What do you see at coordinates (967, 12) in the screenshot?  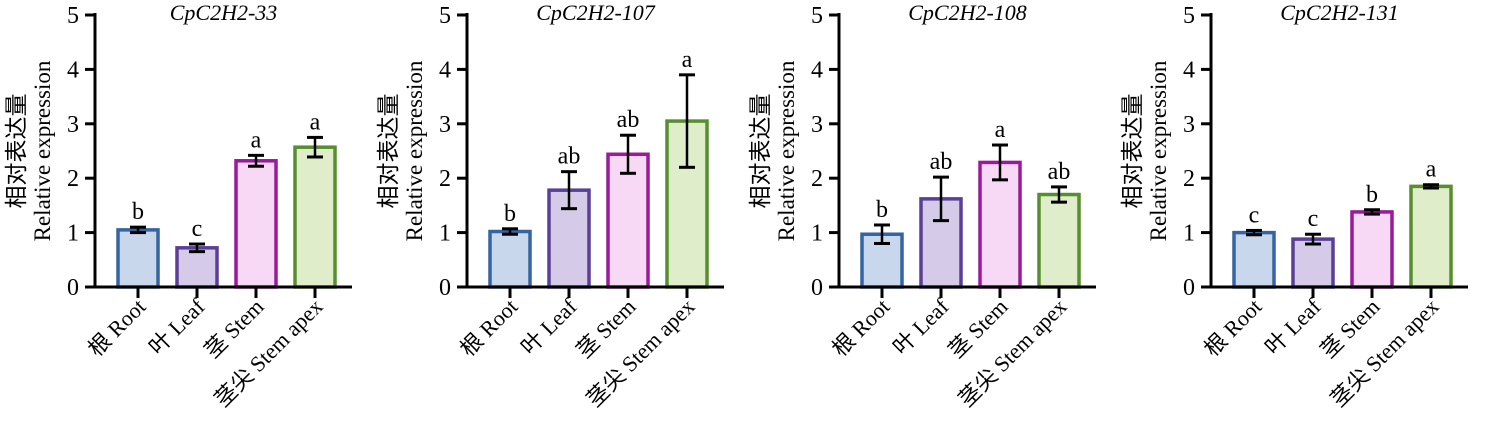 I see `chart-title: CpC2H2-108` at bounding box center [967, 12].